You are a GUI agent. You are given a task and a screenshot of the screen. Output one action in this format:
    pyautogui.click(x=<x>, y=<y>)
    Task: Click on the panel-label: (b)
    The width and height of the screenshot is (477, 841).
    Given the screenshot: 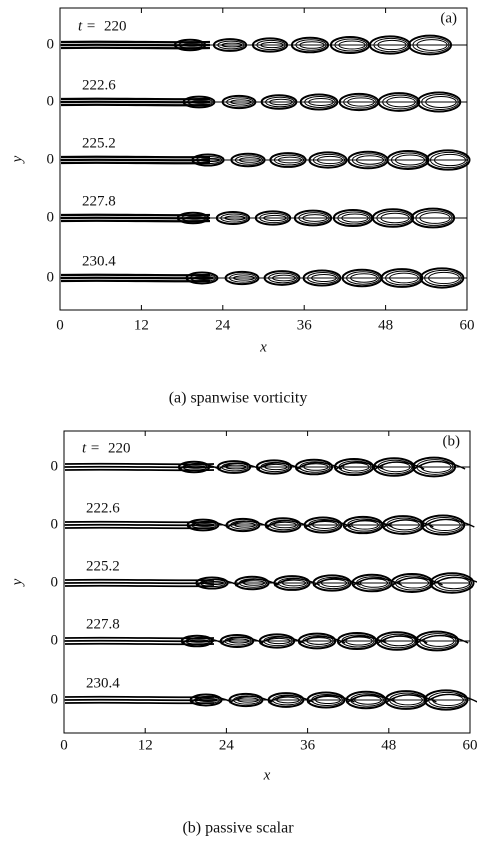 What is the action you would take?
    pyautogui.click(x=452, y=441)
    